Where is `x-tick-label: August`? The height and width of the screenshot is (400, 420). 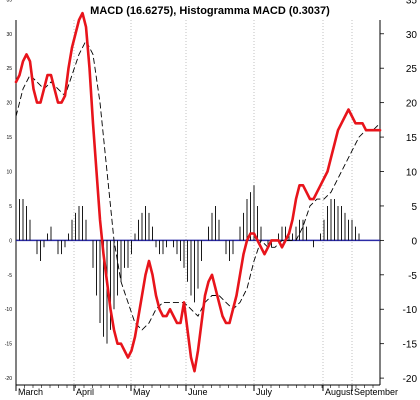 x-tick-label: August is located at coordinates (339, 392).